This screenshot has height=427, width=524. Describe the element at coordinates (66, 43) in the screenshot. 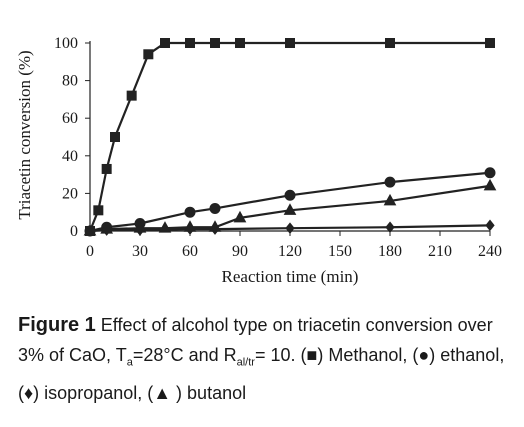

I see `y-tick-label: 100` at that location.